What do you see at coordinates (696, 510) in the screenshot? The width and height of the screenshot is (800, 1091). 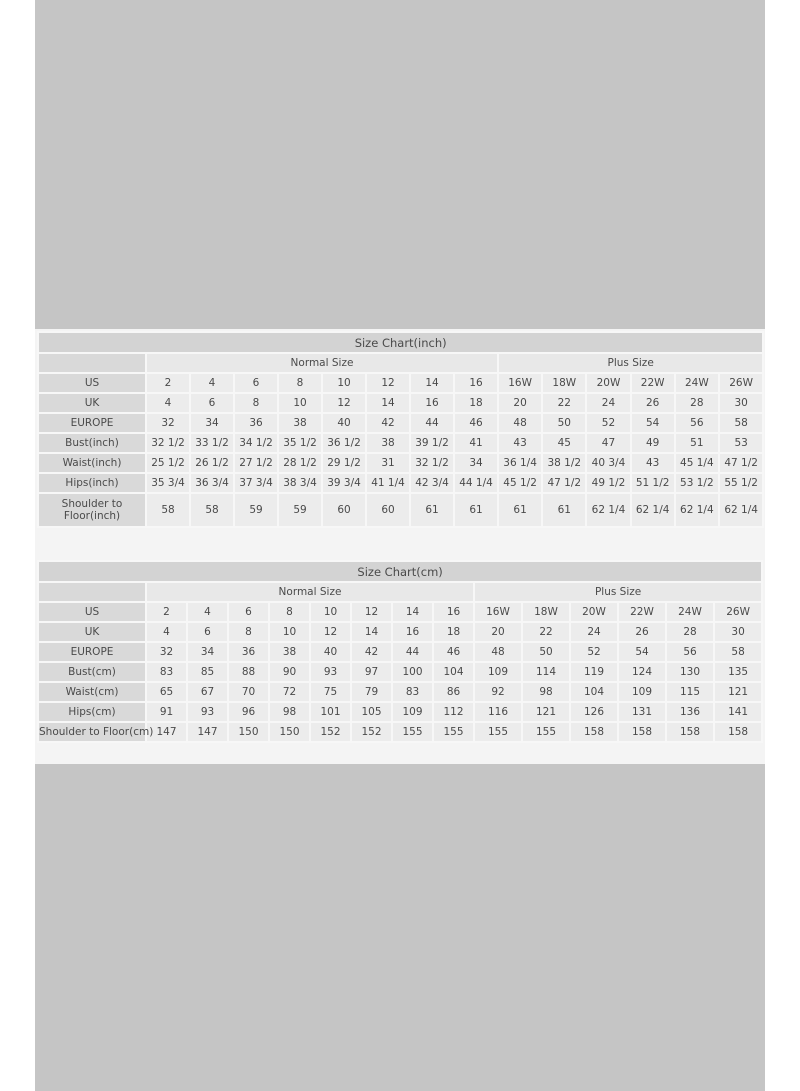 I see `size-cell: 62 1/4` at bounding box center [696, 510].